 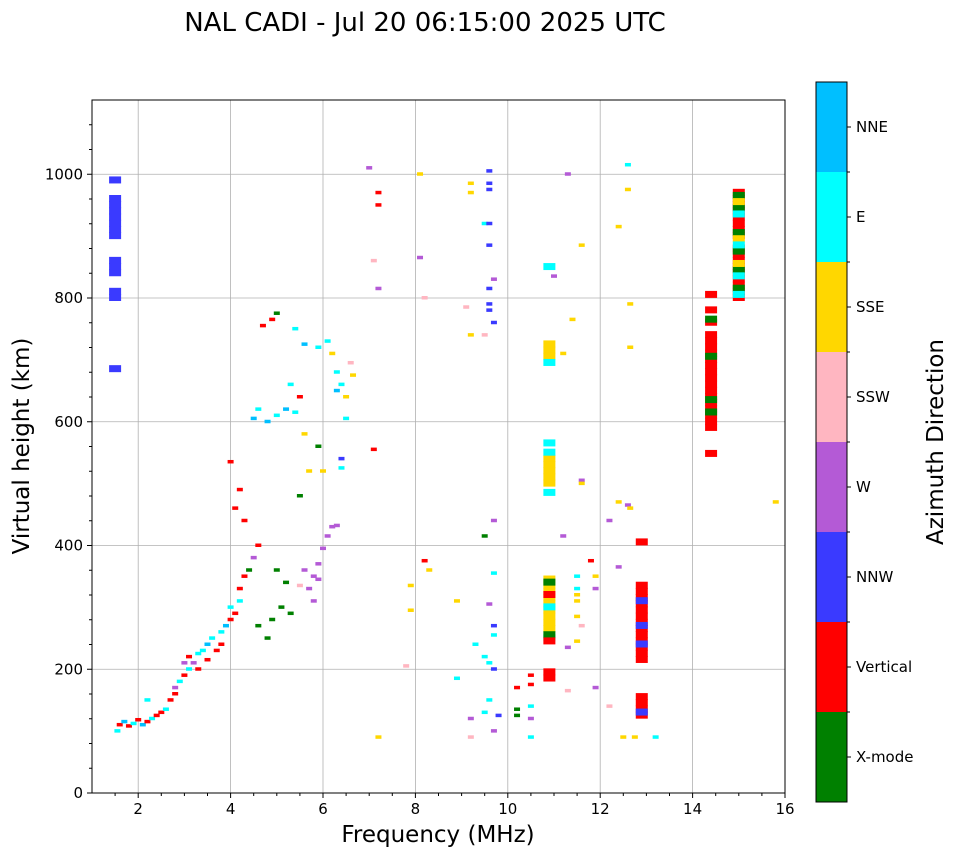 What do you see at coordinates (873, 397) in the screenshot?
I see `colorbar-tick-label: SSW` at bounding box center [873, 397].